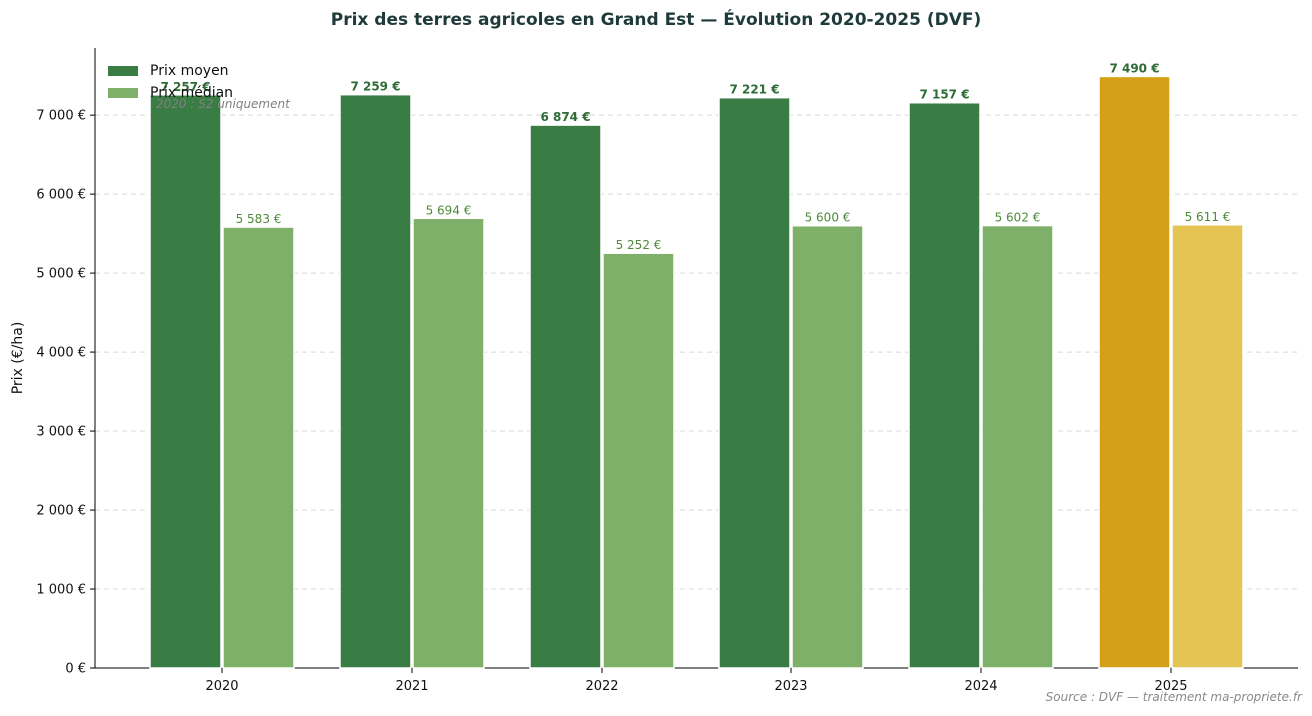 The image size is (1312, 716). Describe the element at coordinates (411, 686) in the screenshot. I see `x-tick-label: 2021` at that location.